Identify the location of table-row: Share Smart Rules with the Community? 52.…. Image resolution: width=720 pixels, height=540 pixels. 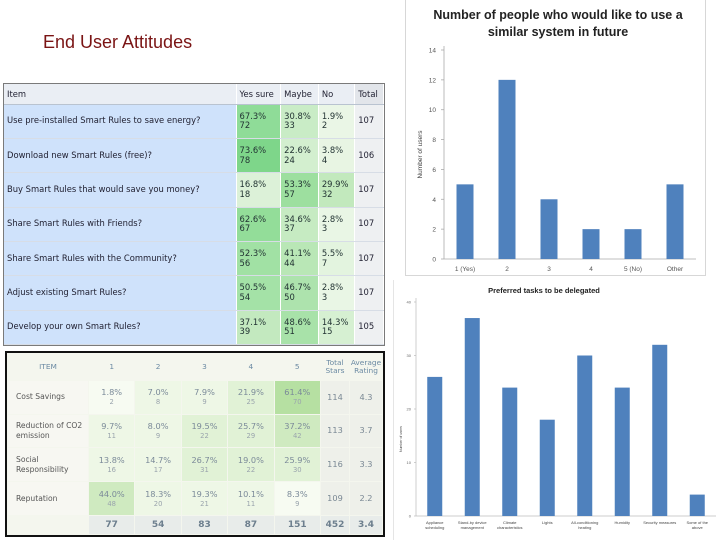
(194, 259).